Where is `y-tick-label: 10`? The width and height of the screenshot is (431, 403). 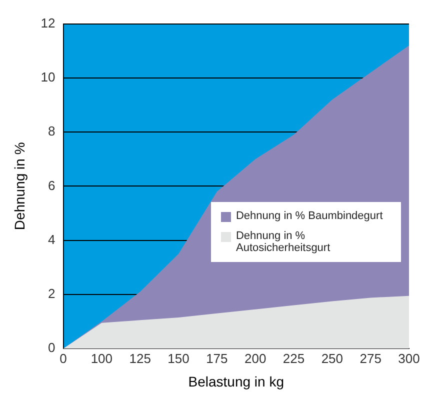
y-tick-label: 10 is located at coordinates (48, 77).